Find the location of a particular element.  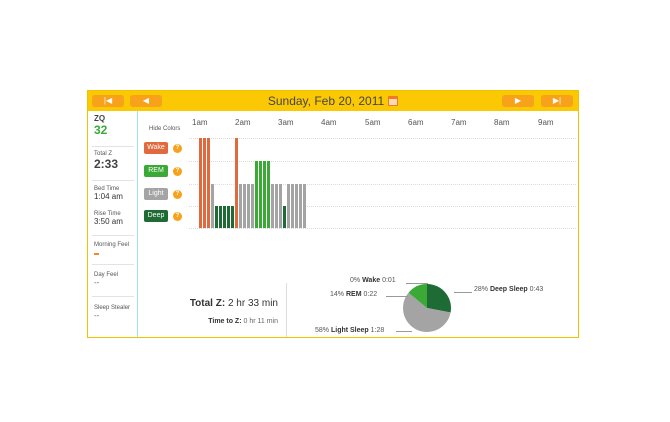

wake-help-icon: ? is located at coordinates (177, 148).